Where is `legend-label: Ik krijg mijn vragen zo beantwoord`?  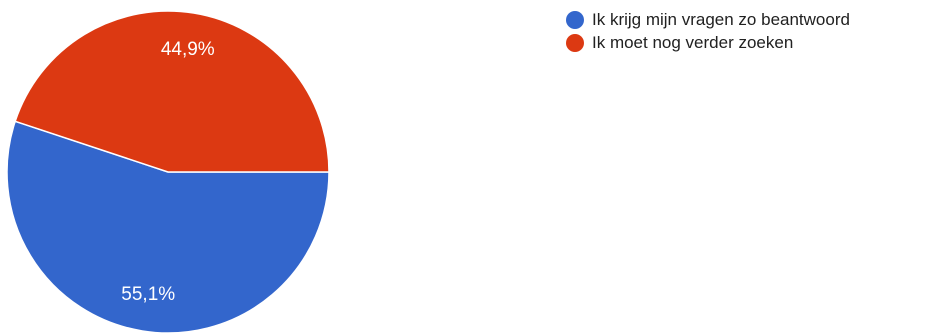 legend-label: Ik krijg mijn vragen zo beantwoord is located at coordinates (721, 19).